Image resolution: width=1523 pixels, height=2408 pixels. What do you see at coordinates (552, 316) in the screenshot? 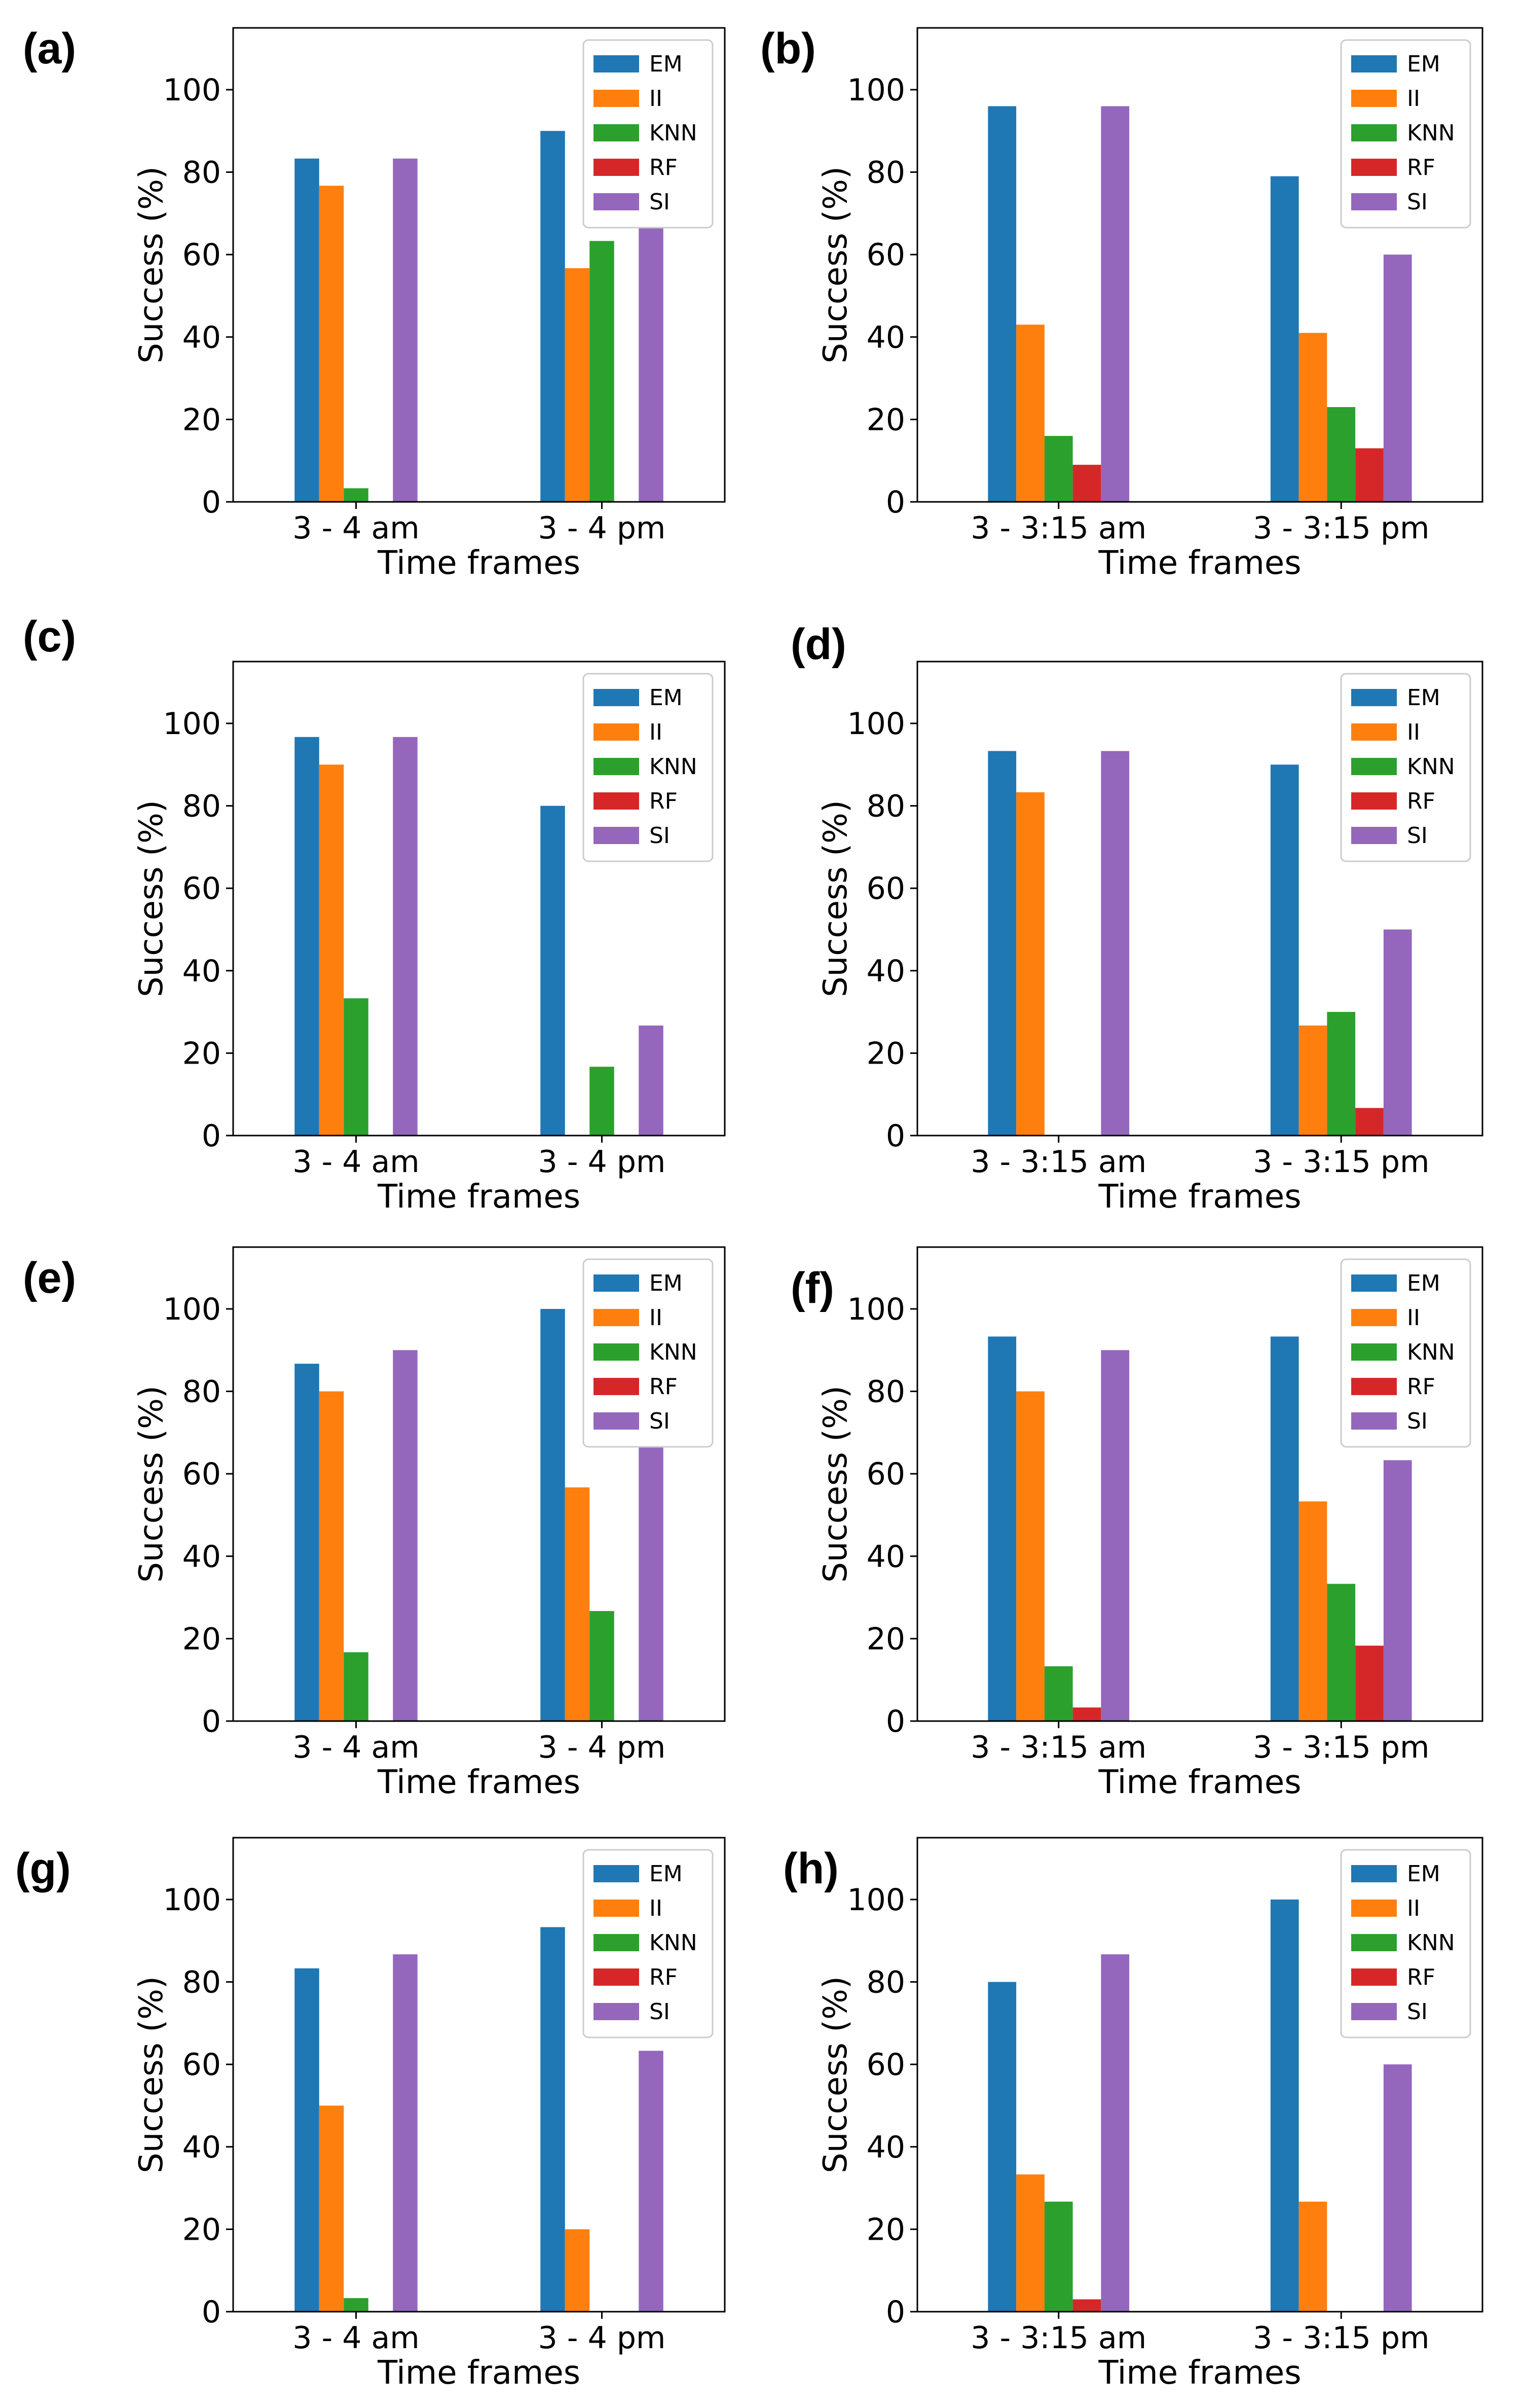
I see `bar-em-3-4-pm` at bounding box center [552, 316].